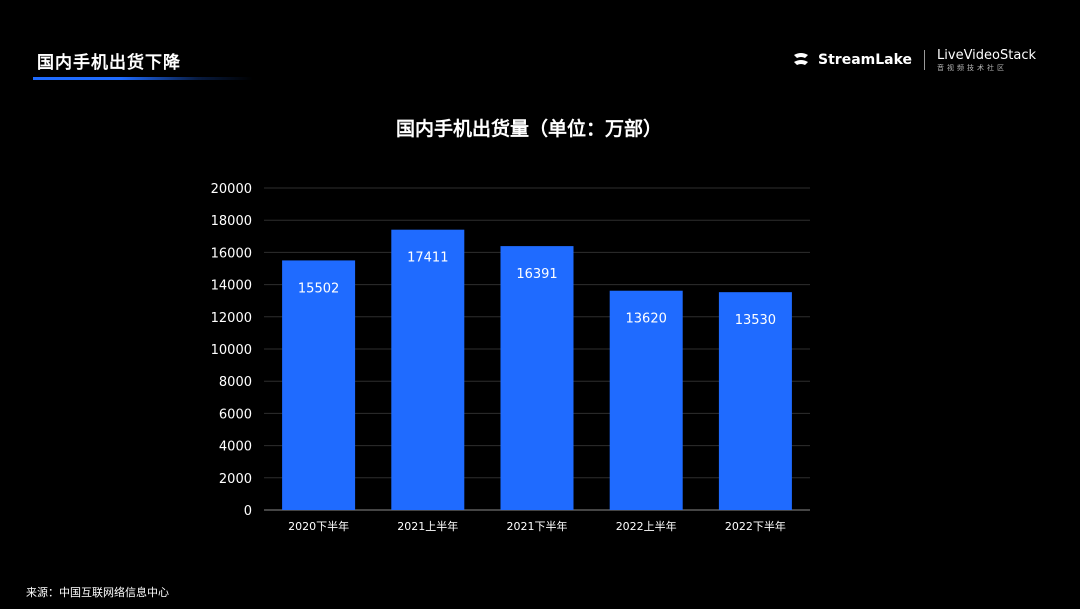 The image size is (1080, 609). Describe the element at coordinates (755, 526) in the screenshot. I see `x-category-label: 2022下半年` at that location.